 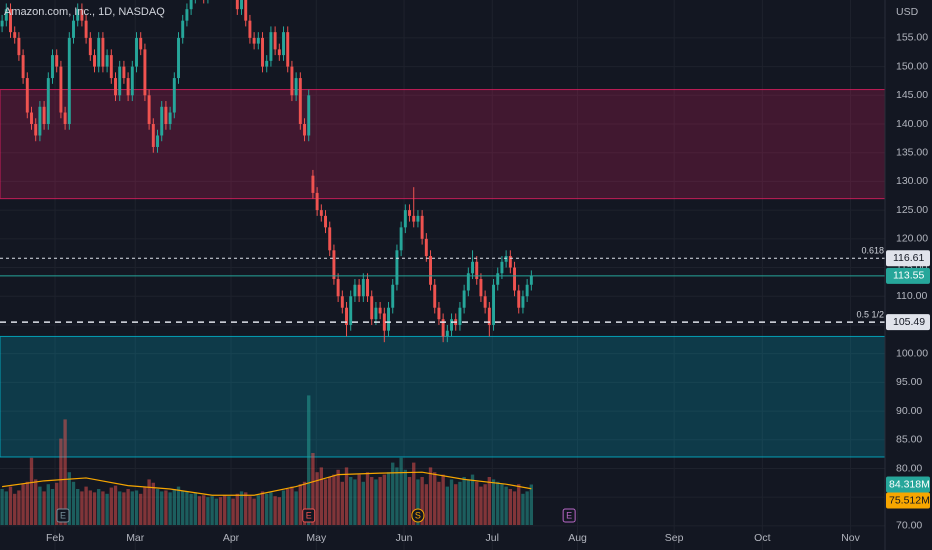 I want to click on x-tick-label: Aug, so click(x=577, y=538).